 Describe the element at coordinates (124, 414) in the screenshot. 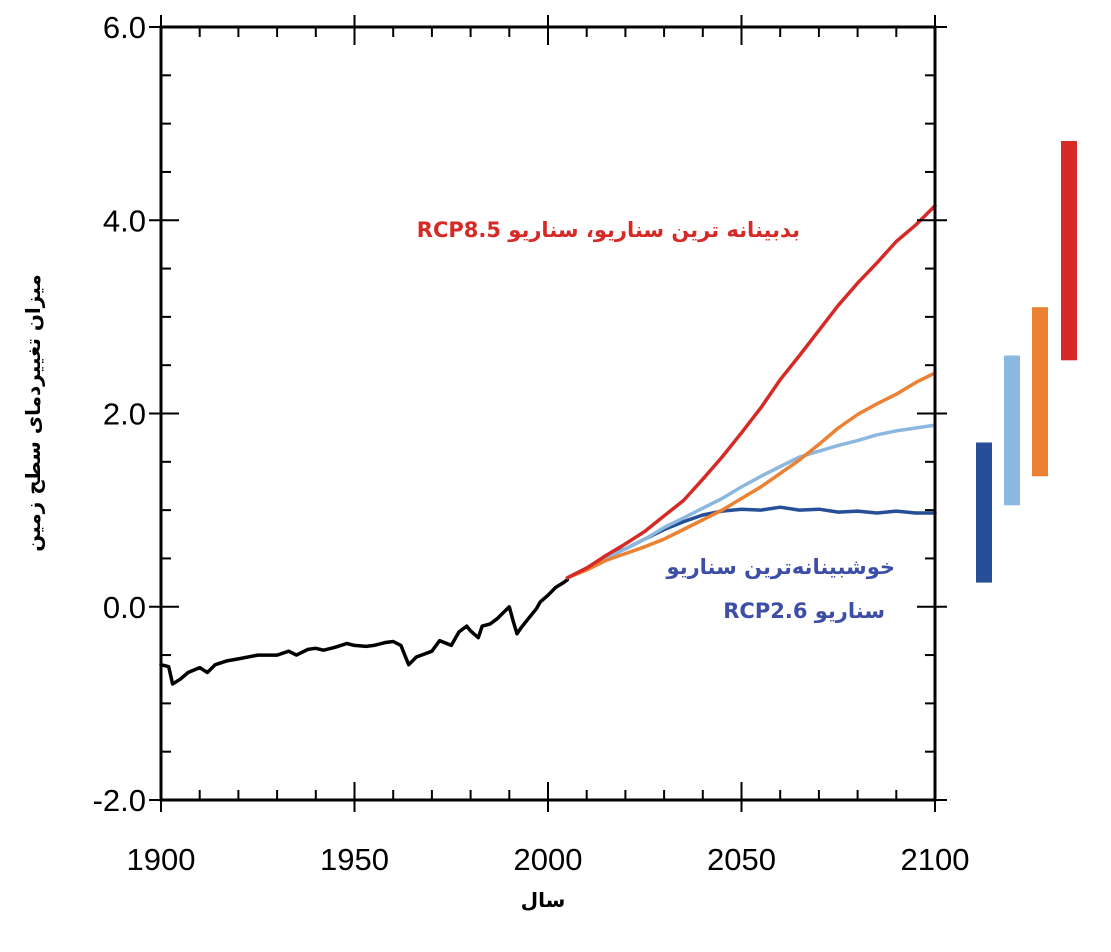

I see `y-tick-label: 2.0` at that location.